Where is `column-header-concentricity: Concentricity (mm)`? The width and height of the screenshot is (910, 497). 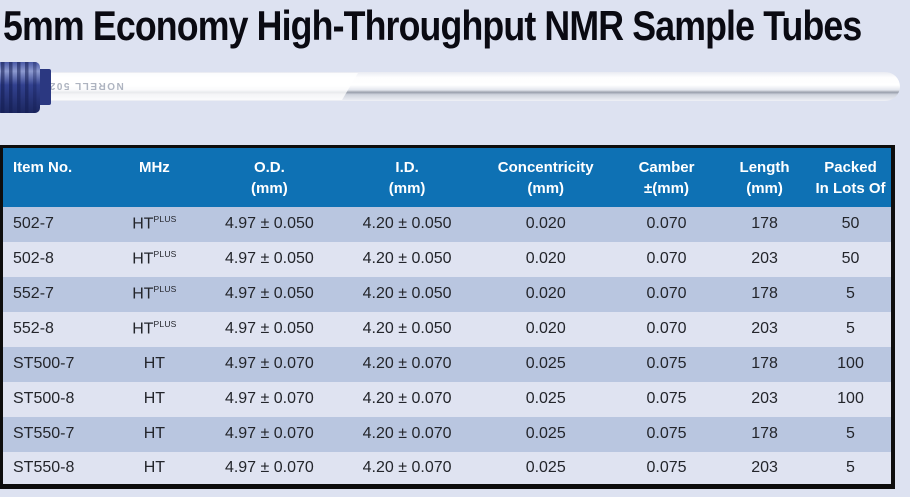 column-header-concentricity: Concentricity (mm) is located at coordinates (545, 176).